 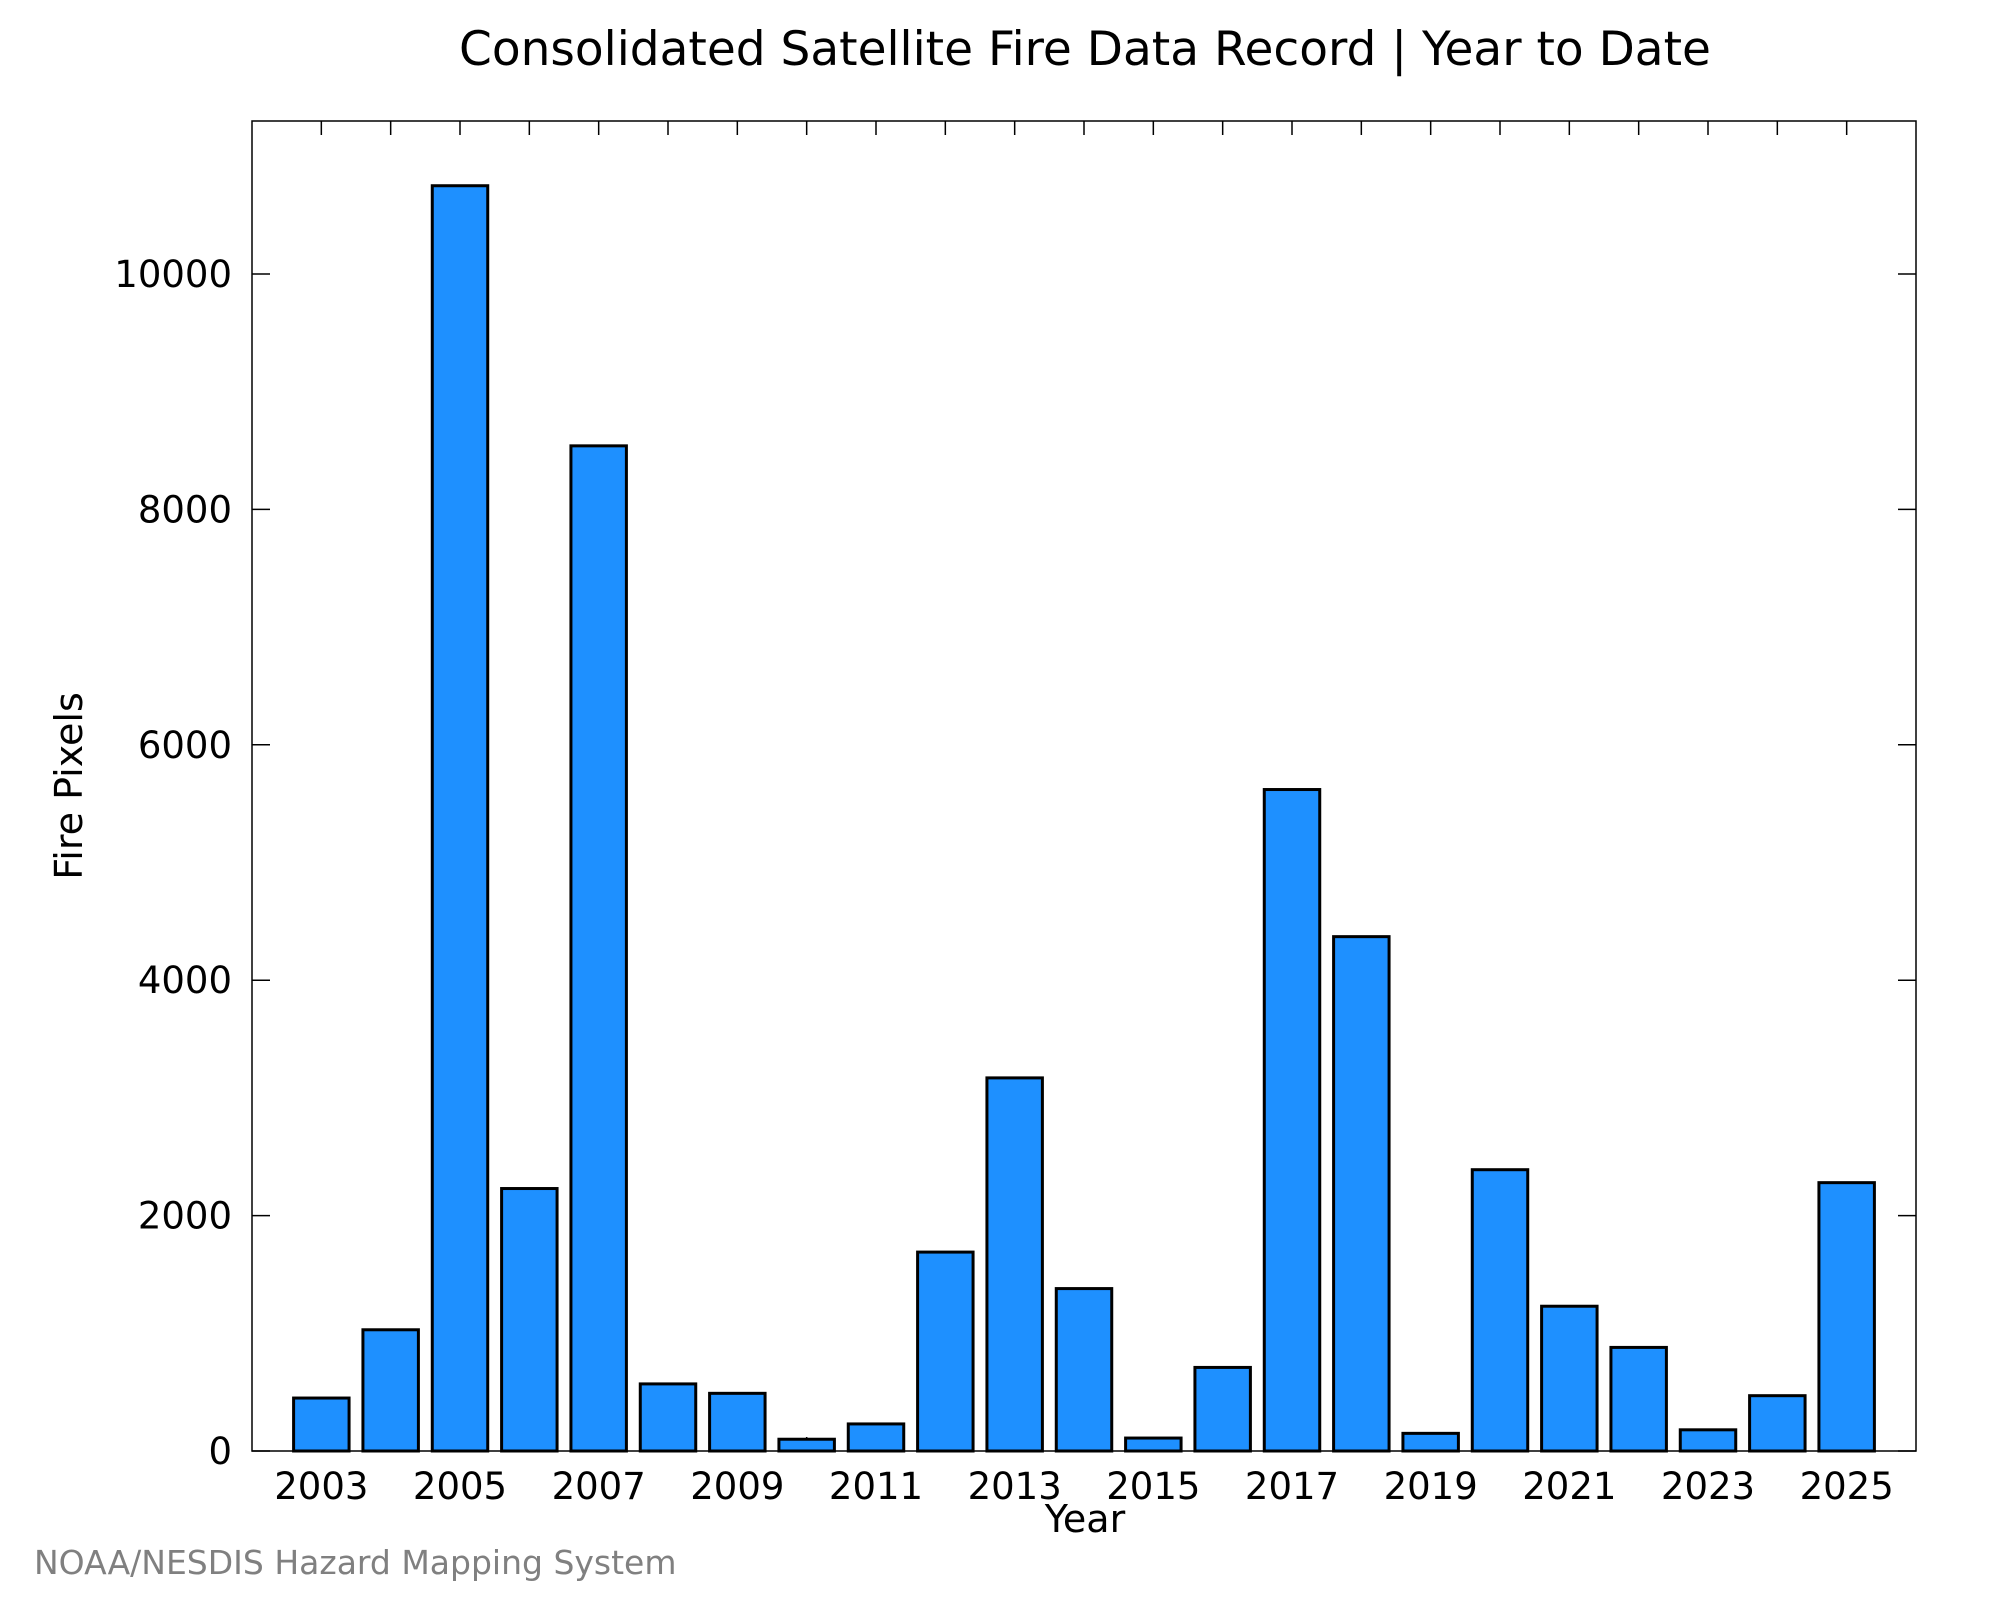 What do you see at coordinates (806, 1445) in the screenshot?
I see `bar-2010` at bounding box center [806, 1445].